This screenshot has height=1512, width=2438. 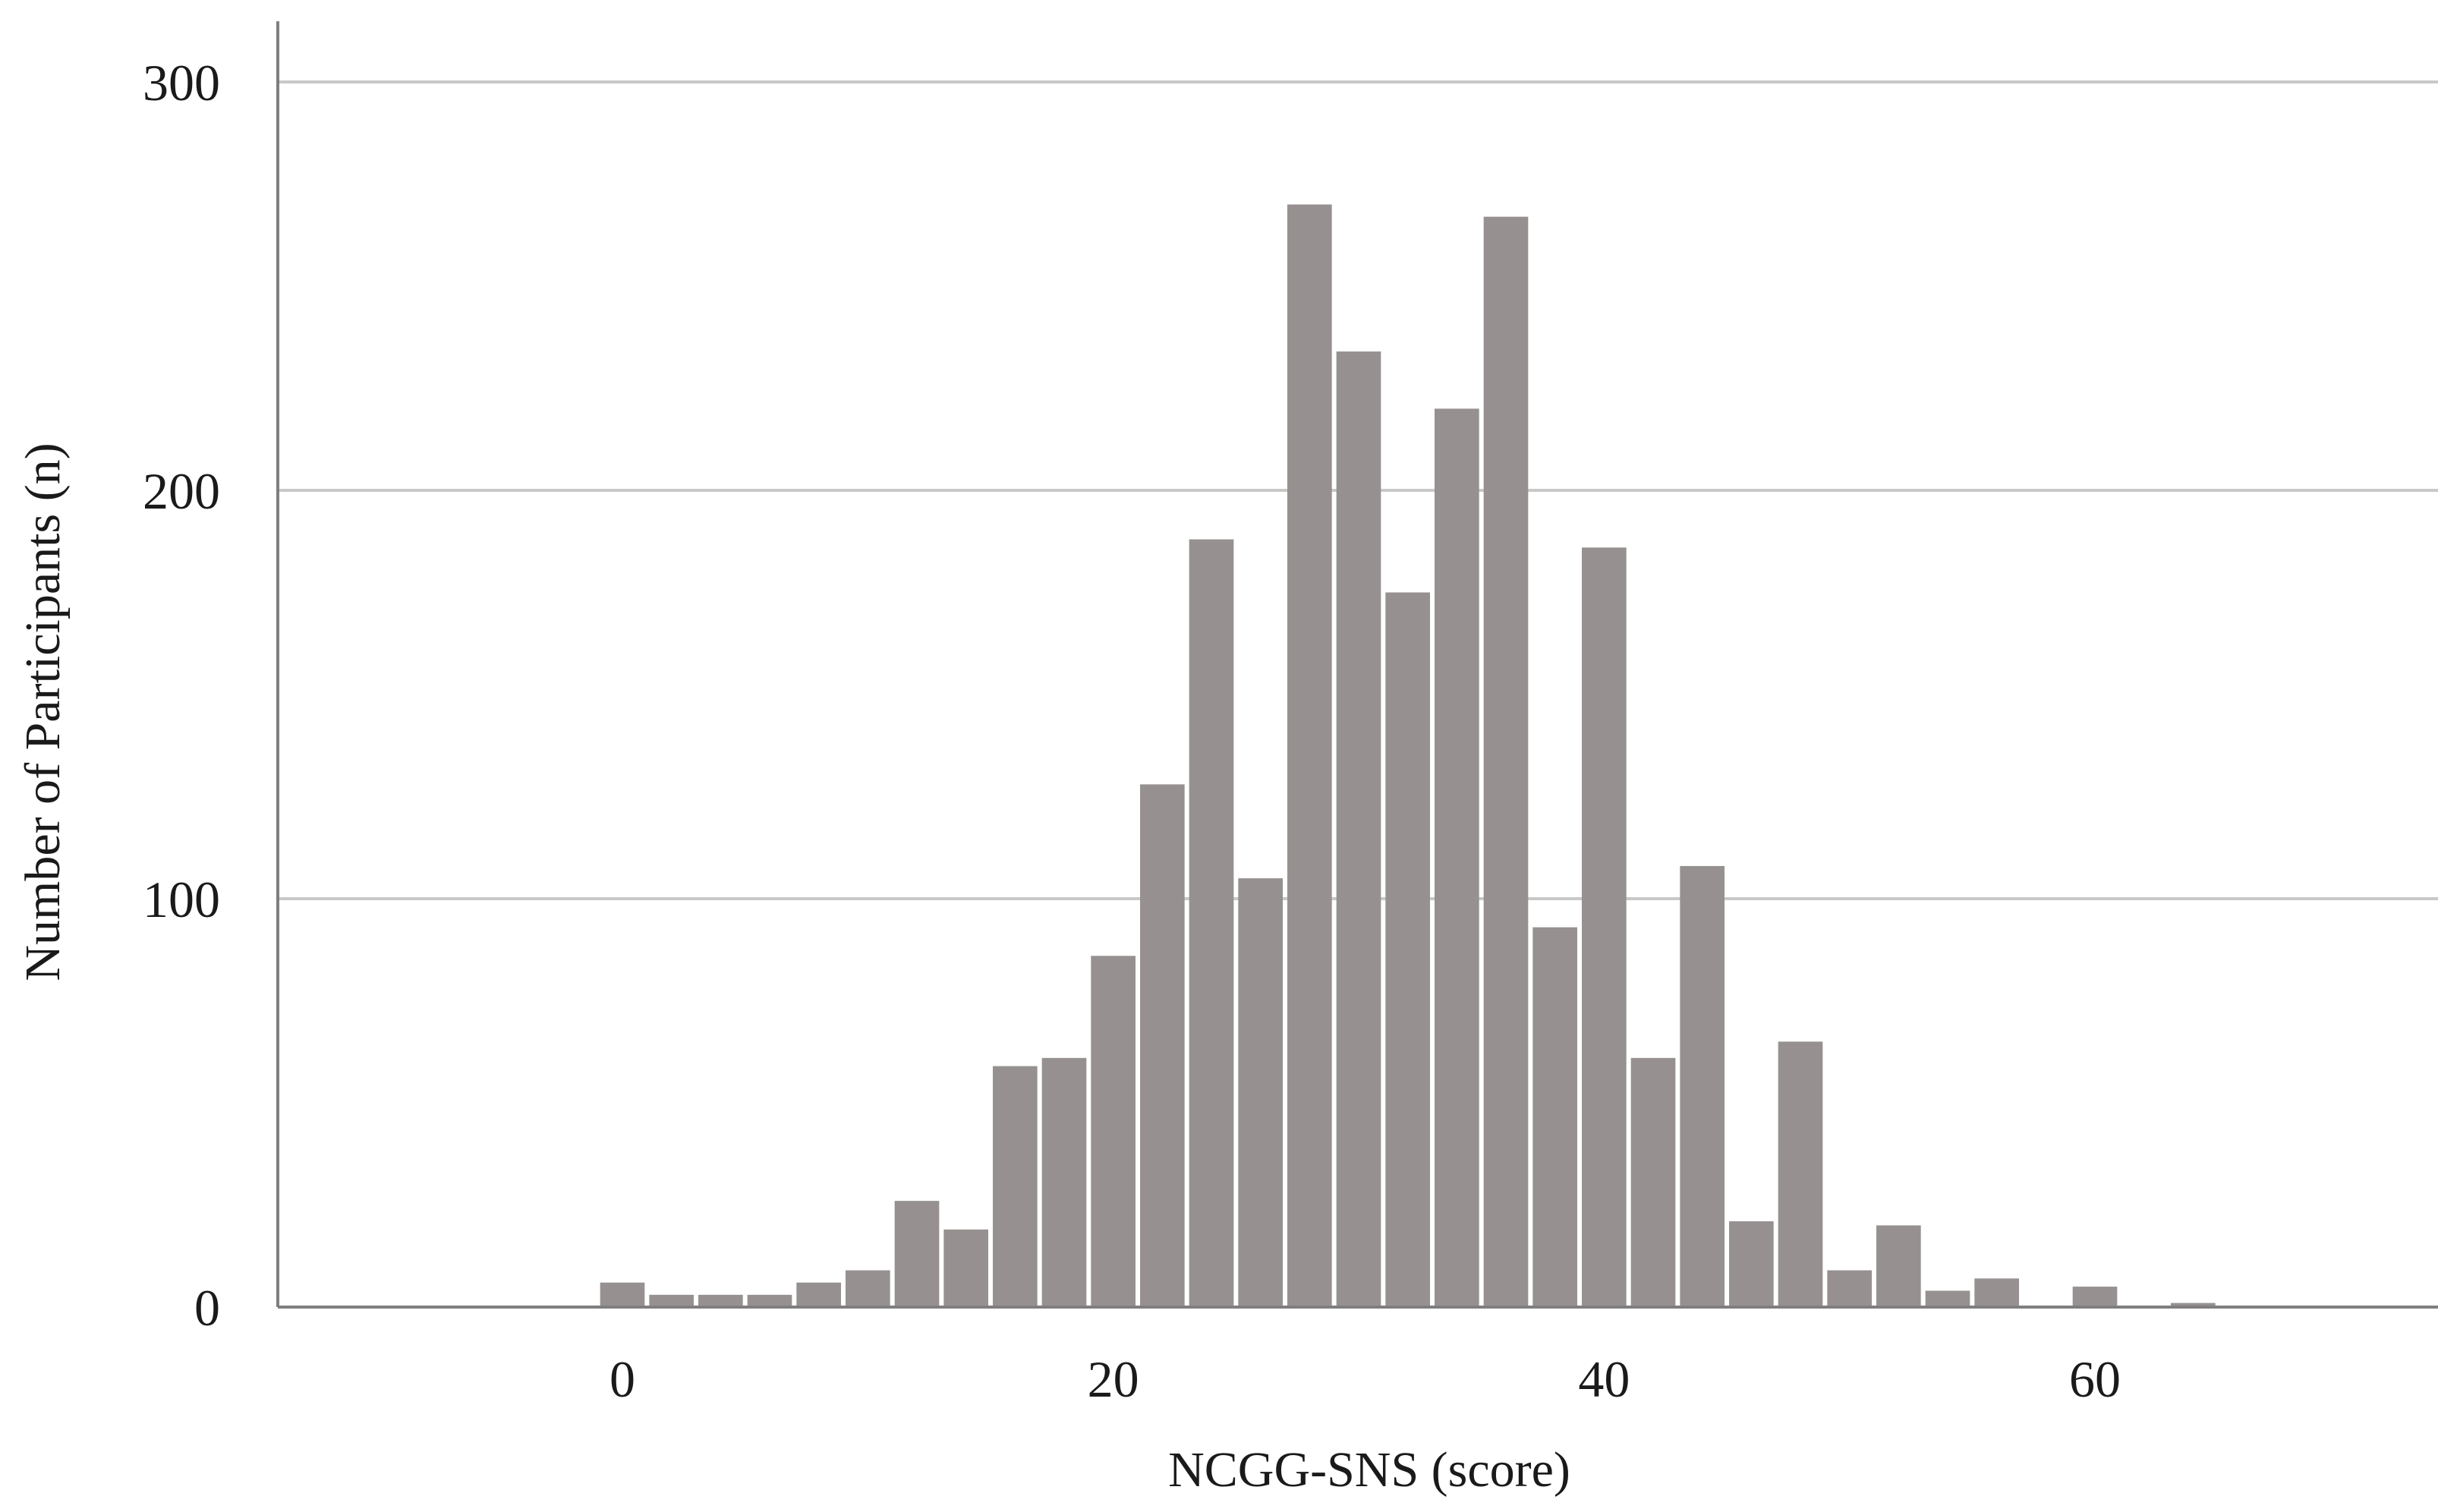 What do you see at coordinates (1113, 1379) in the screenshot?
I see `x-tick-label-20: 20` at bounding box center [1113, 1379].